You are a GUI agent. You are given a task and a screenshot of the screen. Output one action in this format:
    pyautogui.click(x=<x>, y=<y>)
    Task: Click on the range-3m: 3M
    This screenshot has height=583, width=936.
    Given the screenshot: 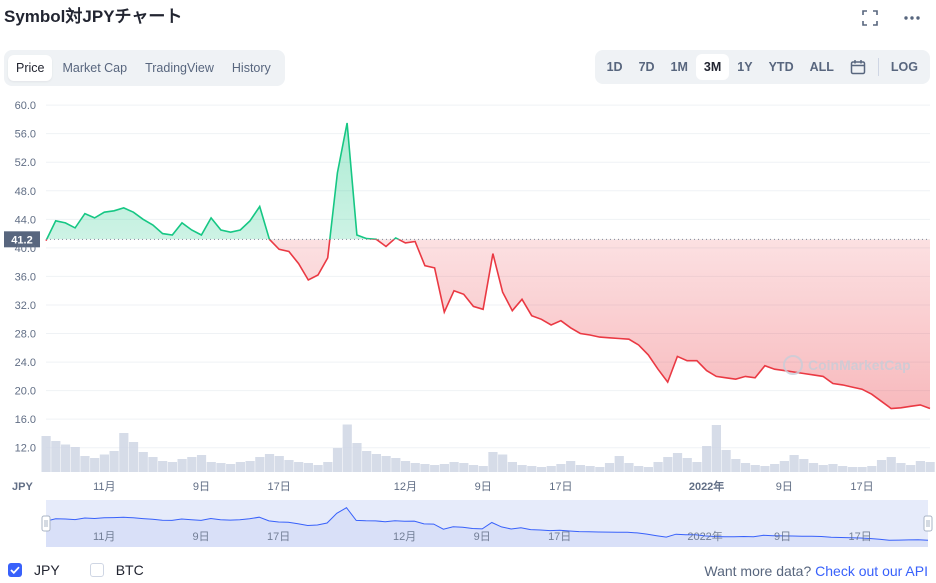 What is the action you would take?
    pyautogui.click(x=712, y=67)
    